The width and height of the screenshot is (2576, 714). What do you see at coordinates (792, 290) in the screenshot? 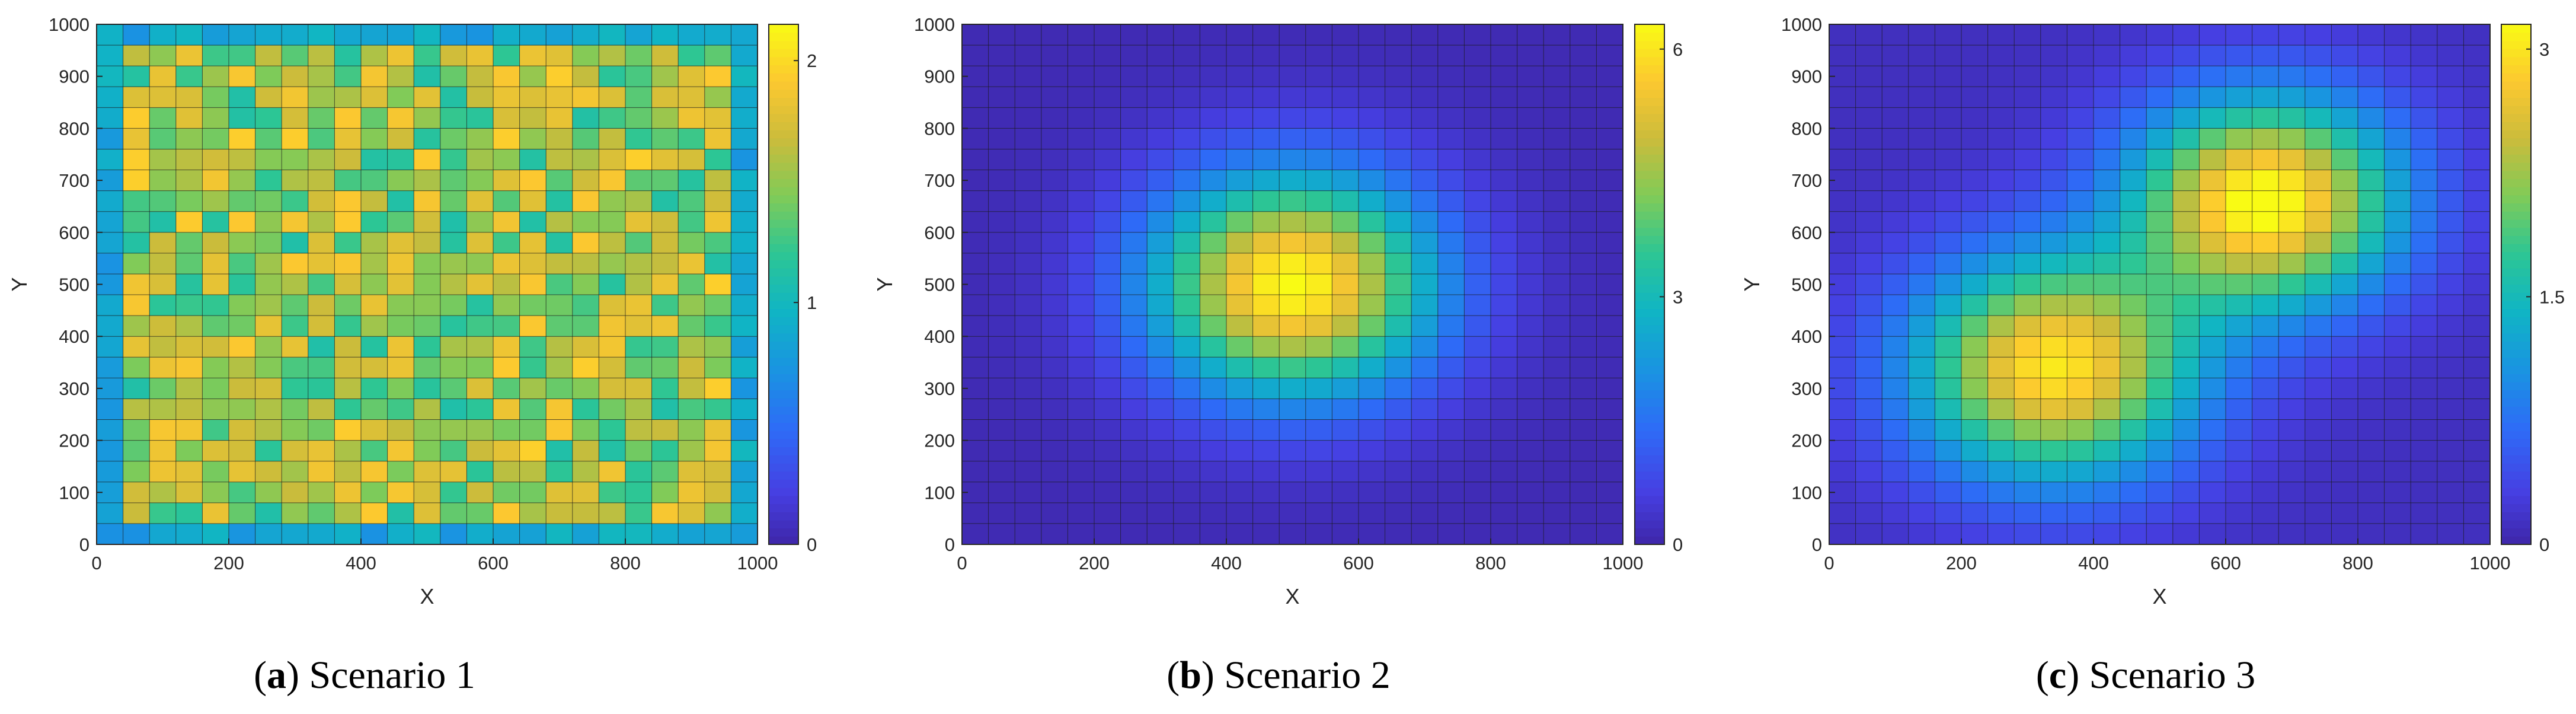
I see `colorbar: 012` at bounding box center [792, 290].